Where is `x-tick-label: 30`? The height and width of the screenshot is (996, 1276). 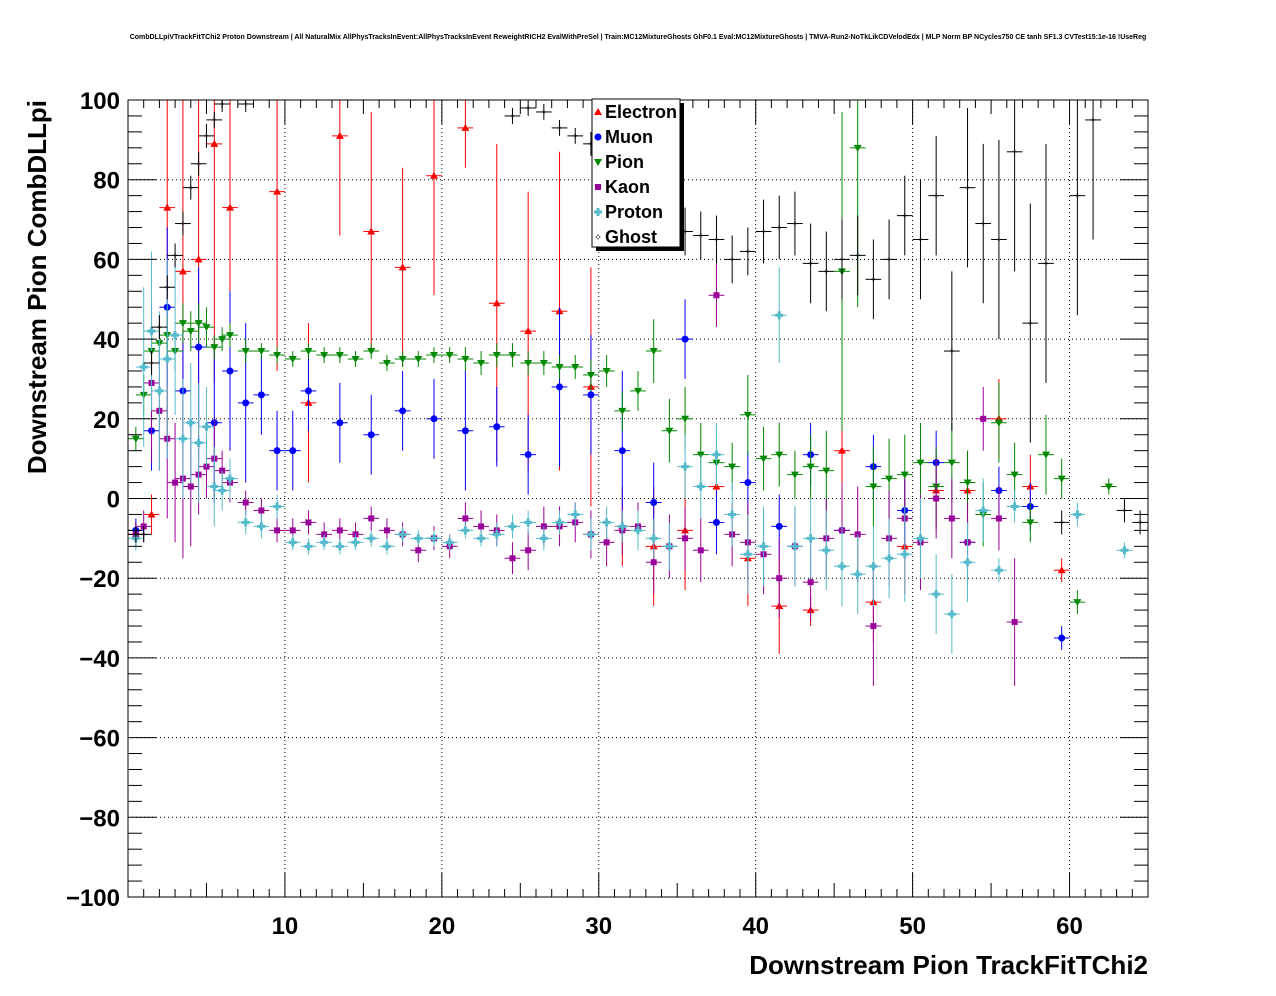 x-tick-label: 30 is located at coordinates (598, 926).